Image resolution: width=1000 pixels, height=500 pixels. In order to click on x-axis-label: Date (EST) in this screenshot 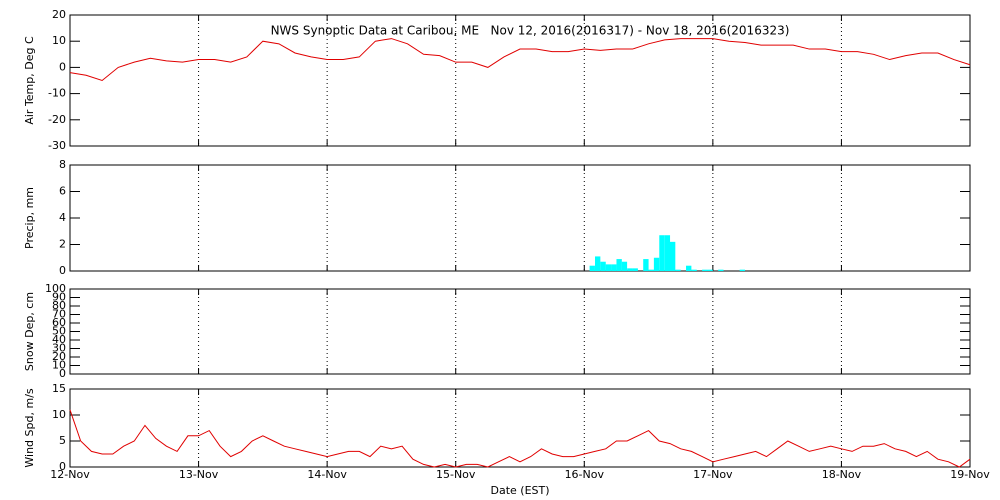, I will do `click(519, 490)`.